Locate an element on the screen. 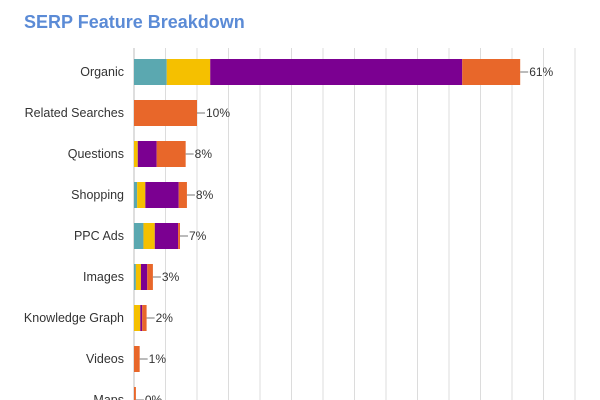  category-label: Questions is located at coordinates (96, 154).